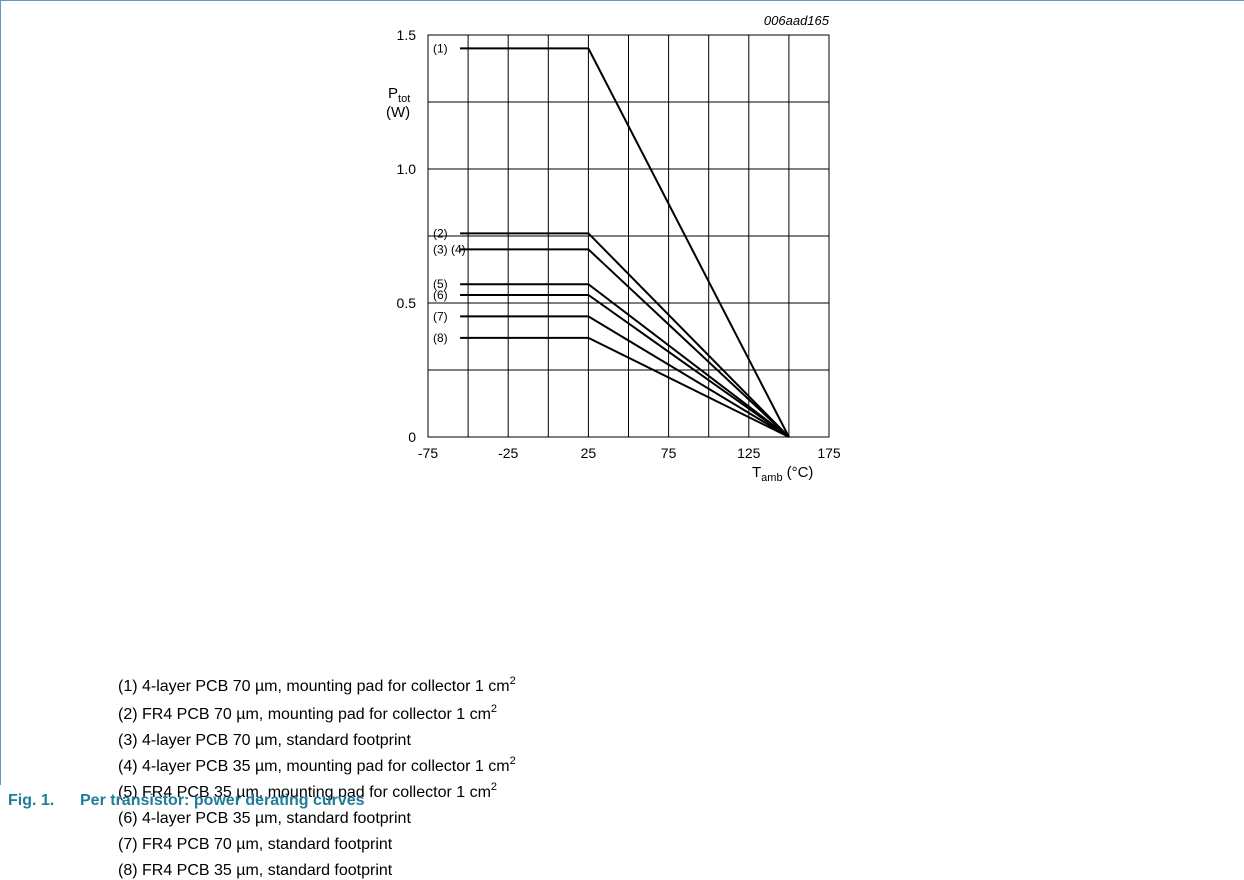  I want to click on curve-note-8: (8) FR4 PCB 35 µm, standard footprint, so click(255, 871).